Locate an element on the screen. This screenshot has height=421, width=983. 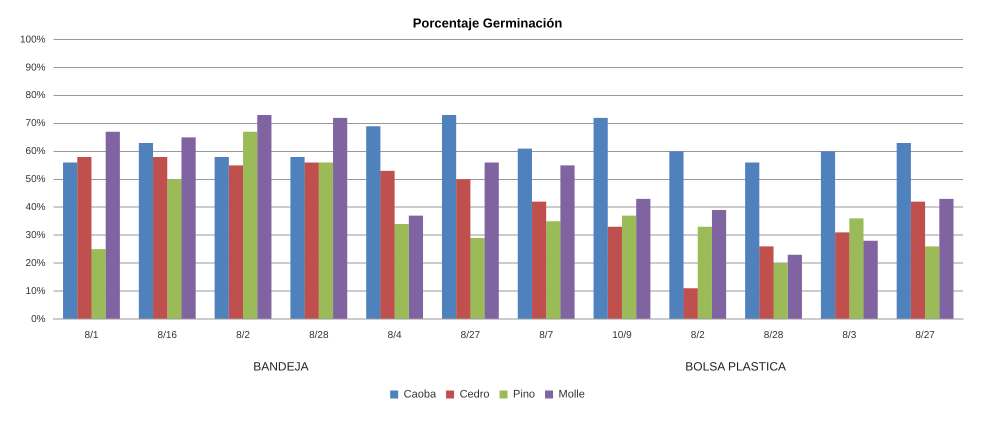
y-tick-label: 0% is located at coordinates (38, 319).